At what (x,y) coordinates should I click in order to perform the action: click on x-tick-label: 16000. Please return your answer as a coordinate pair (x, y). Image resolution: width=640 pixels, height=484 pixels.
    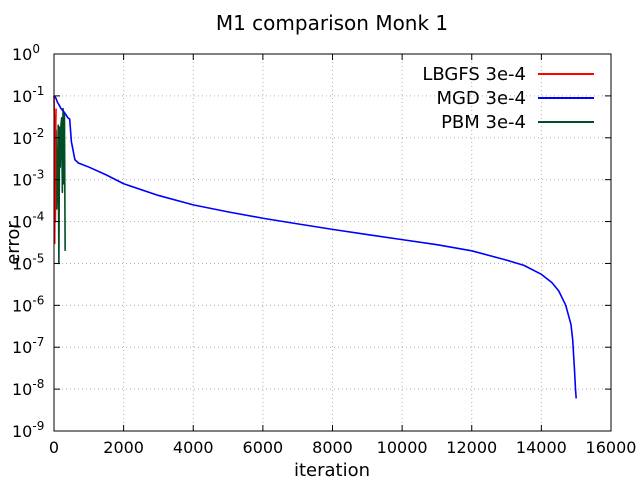
    Looking at the image, I should click on (611, 447).